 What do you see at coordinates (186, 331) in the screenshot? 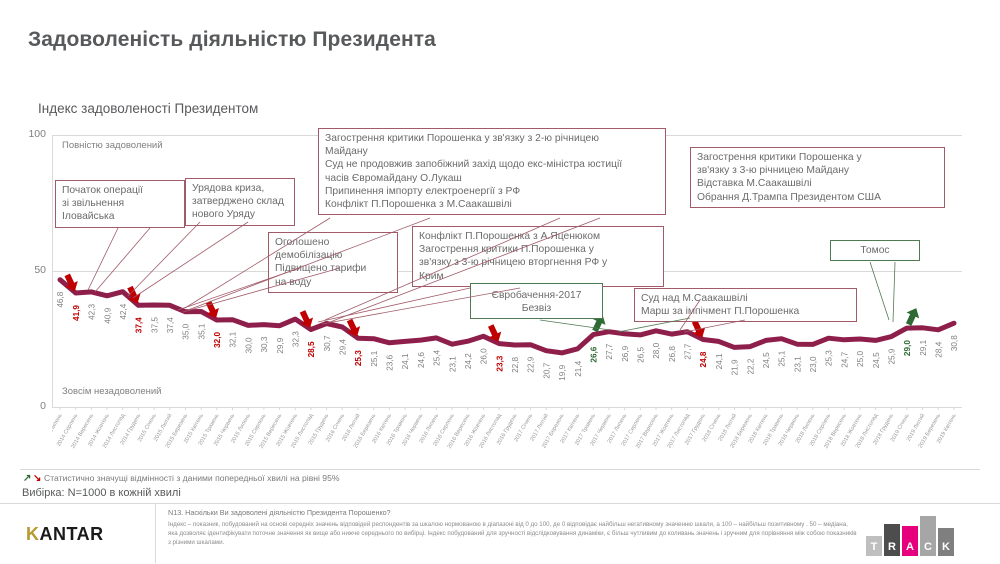
I see `data-label: 35,0` at bounding box center [186, 331].